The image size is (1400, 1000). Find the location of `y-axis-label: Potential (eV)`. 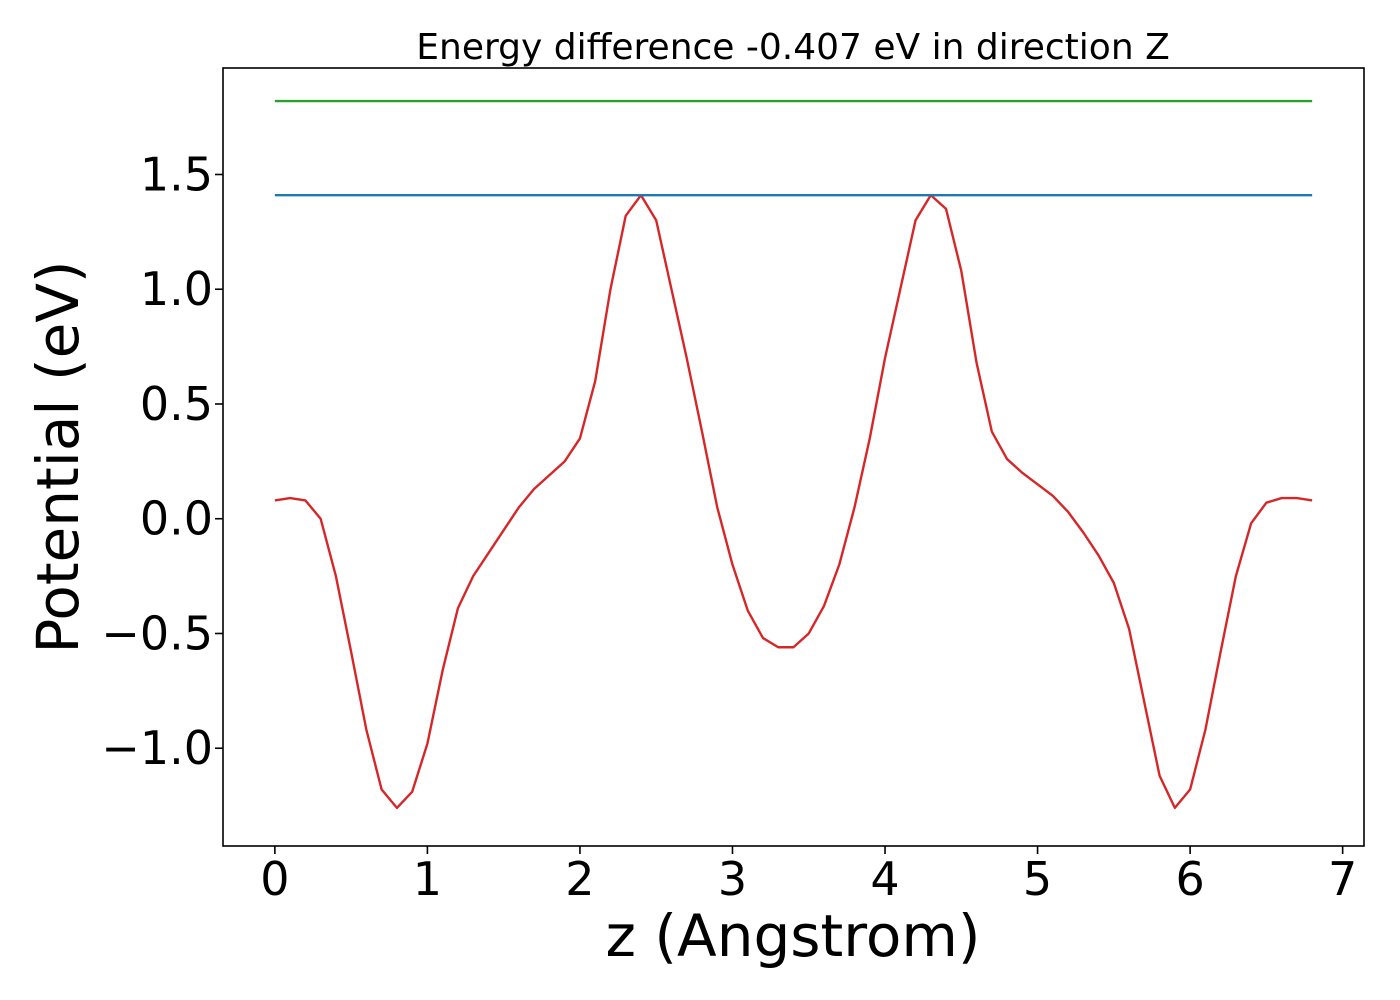

y-axis-label: Potential (eV) is located at coordinates (58, 456).